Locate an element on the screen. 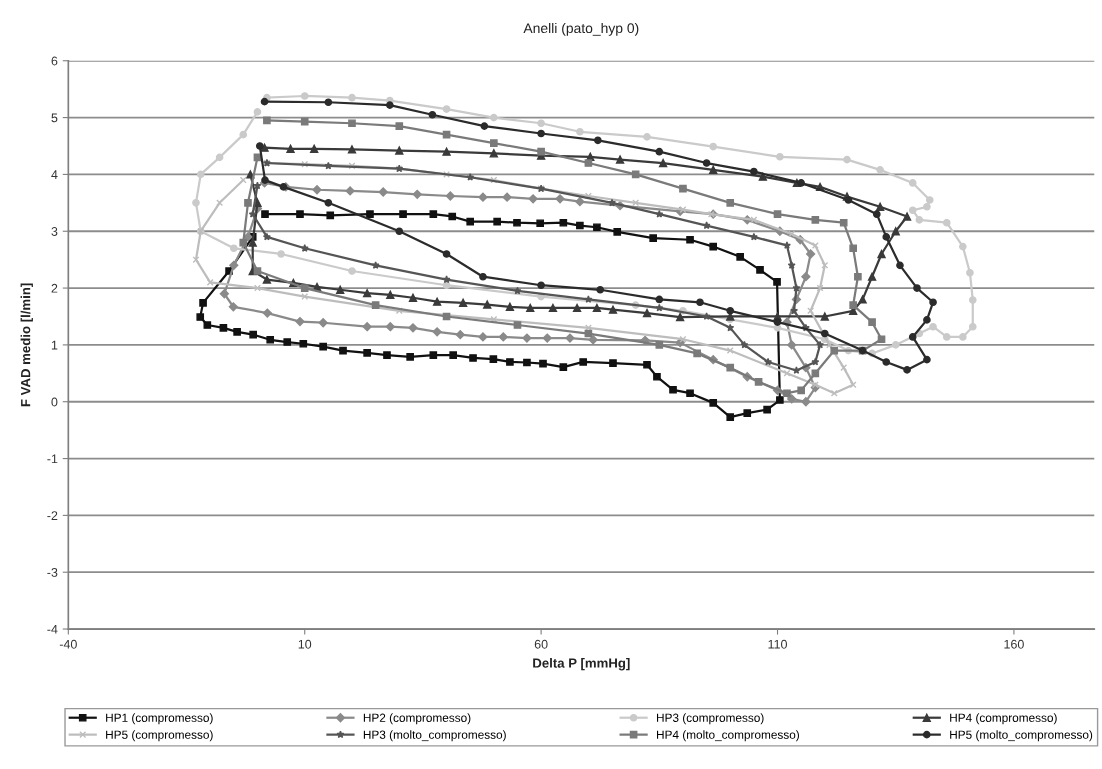 The width and height of the screenshot is (1102, 769). x-tick-label: 110 is located at coordinates (777, 644).